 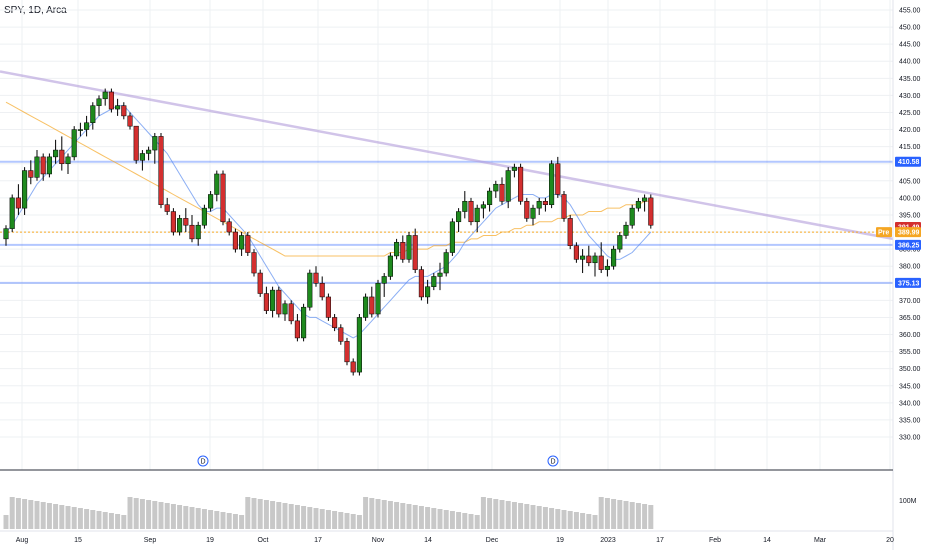 I want to click on badge-support-1-bg, so click(x=908, y=244).